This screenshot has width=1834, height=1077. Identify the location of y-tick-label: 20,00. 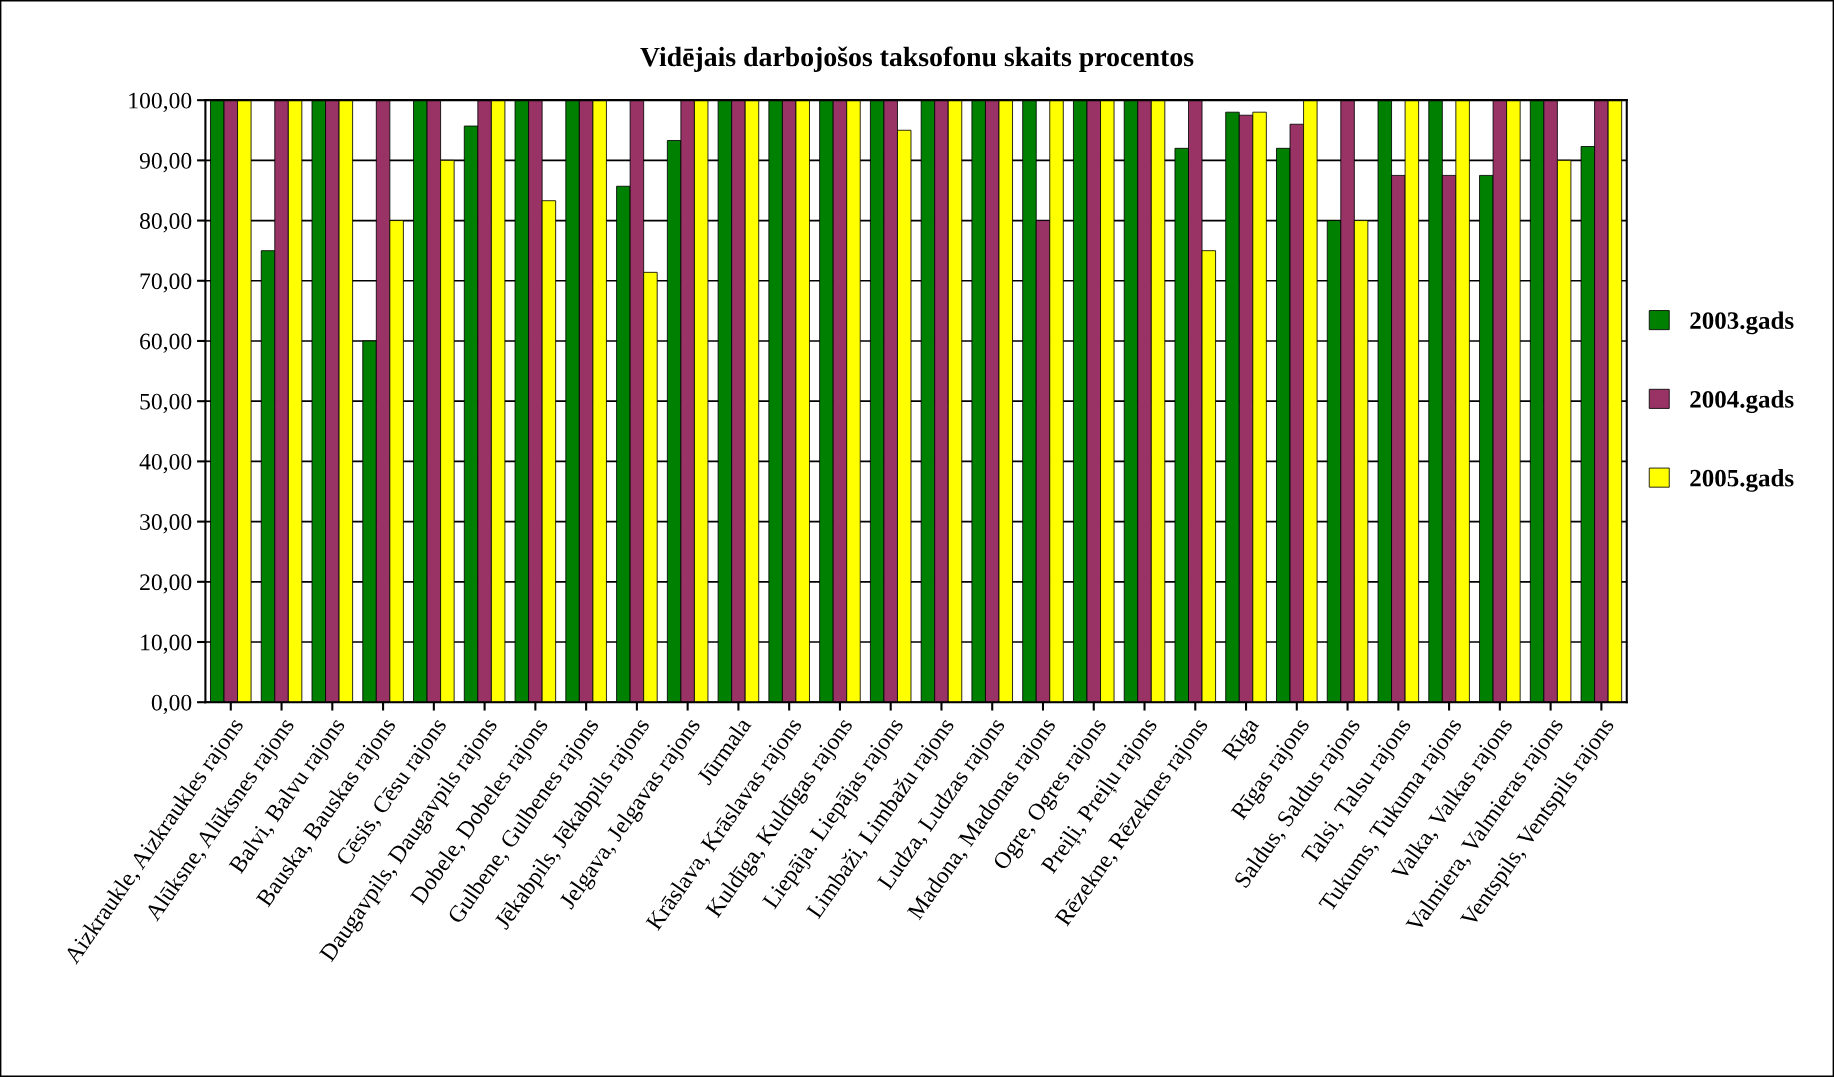
(166, 584).